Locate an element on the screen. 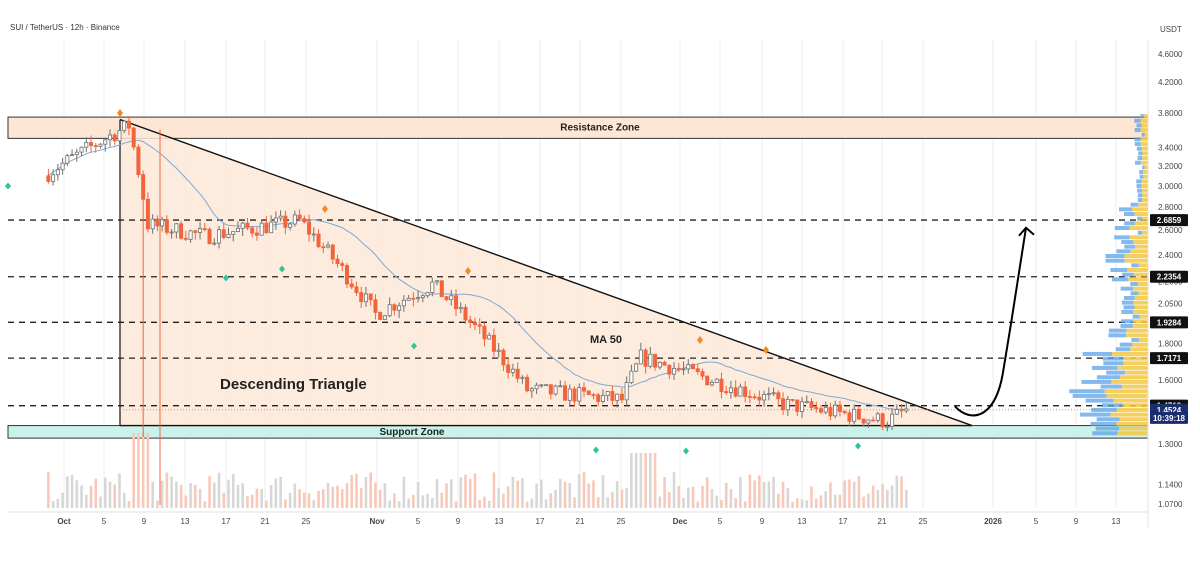 This screenshot has height=572, width=1200. y-tick-label: 2.8000 is located at coordinates (1170, 207).